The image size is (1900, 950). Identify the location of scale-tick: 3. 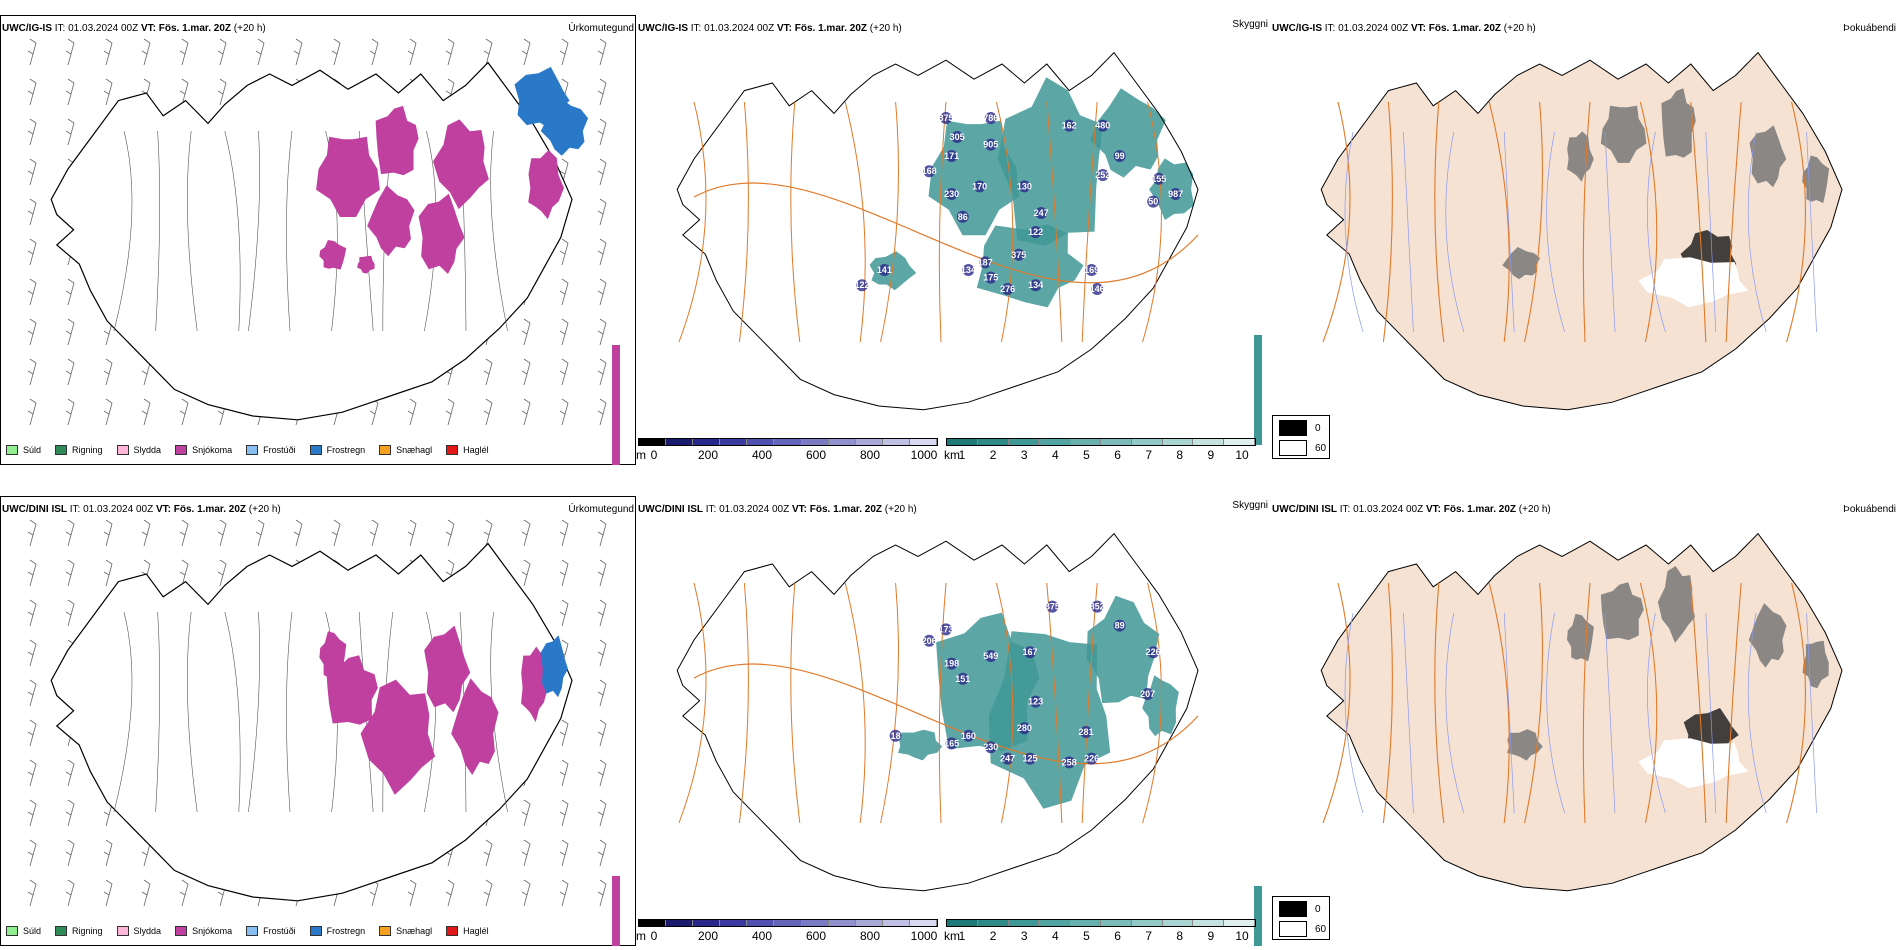
(1024, 936).